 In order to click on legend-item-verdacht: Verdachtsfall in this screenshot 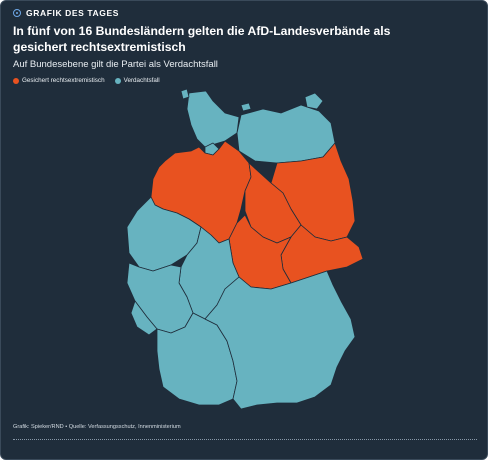, I will do `click(137, 80)`.